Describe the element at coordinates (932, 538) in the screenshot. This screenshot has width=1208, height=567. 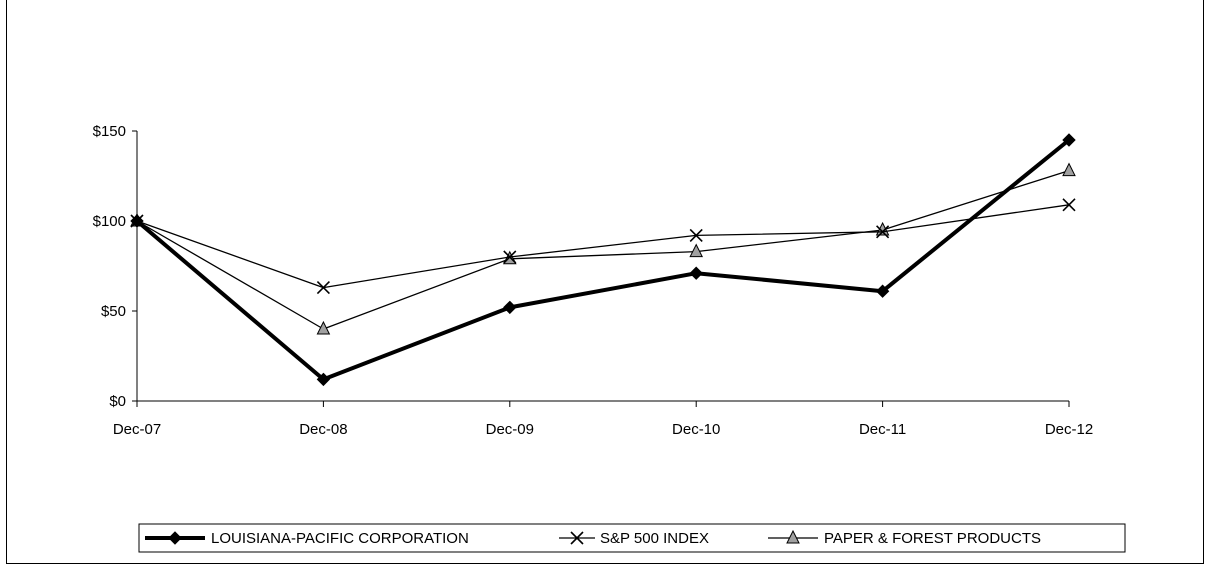
I see `legend-label: PAPER & FOREST PRODUCTS` at that location.